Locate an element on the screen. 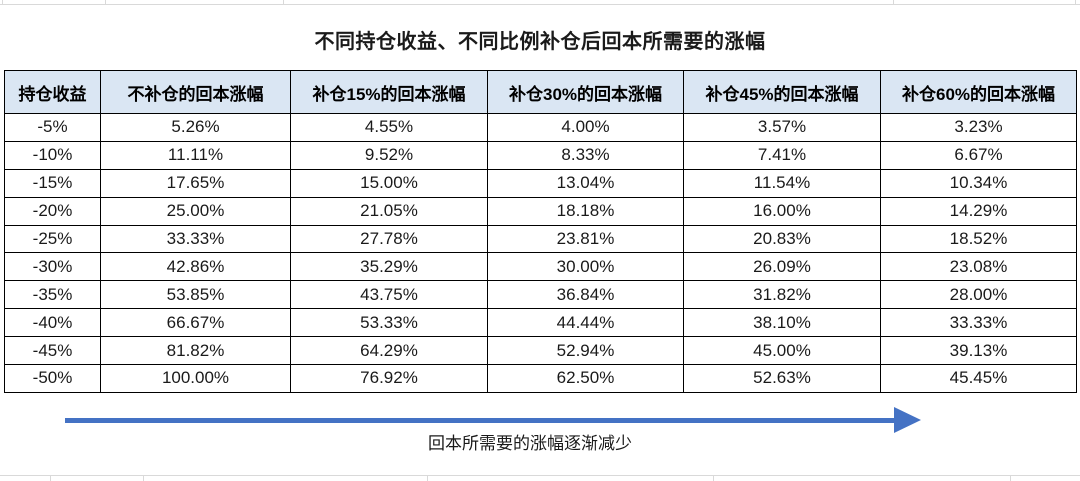  table-cell: 28.00% is located at coordinates (978, 295).